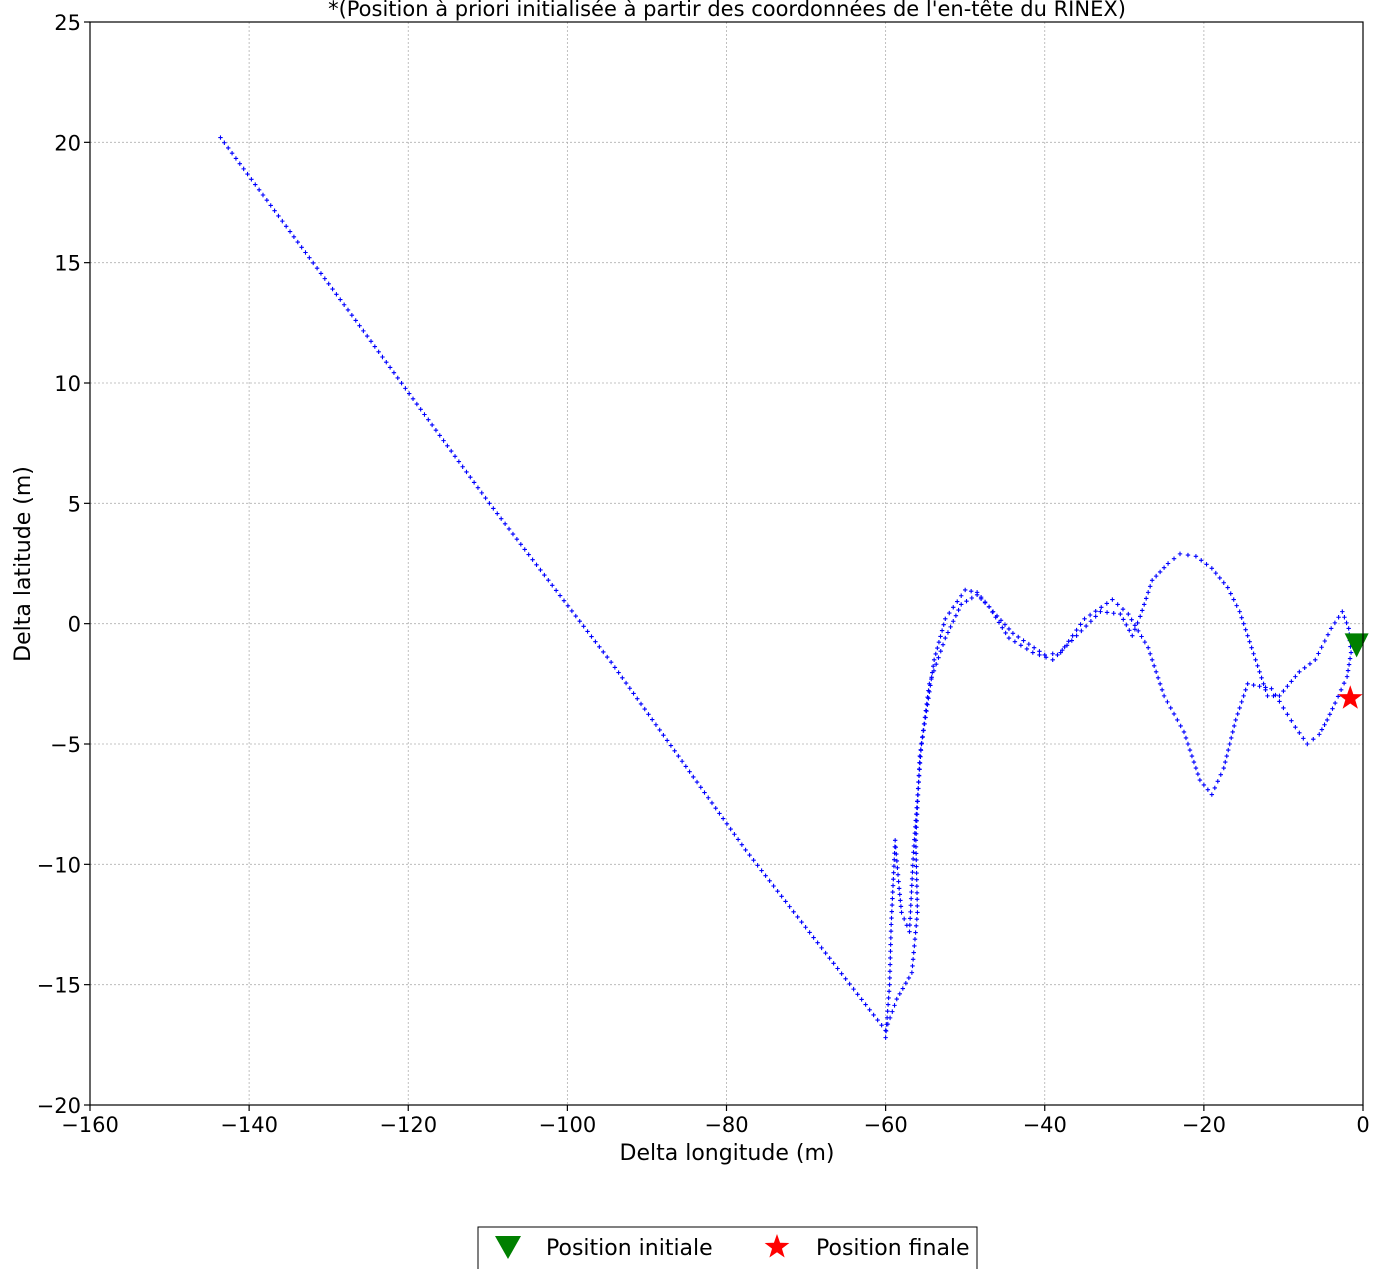 The height and width of the screenshot is (1269, 1374). I want to click on legend-label-initial: Position initiale, so click(629, 1248).